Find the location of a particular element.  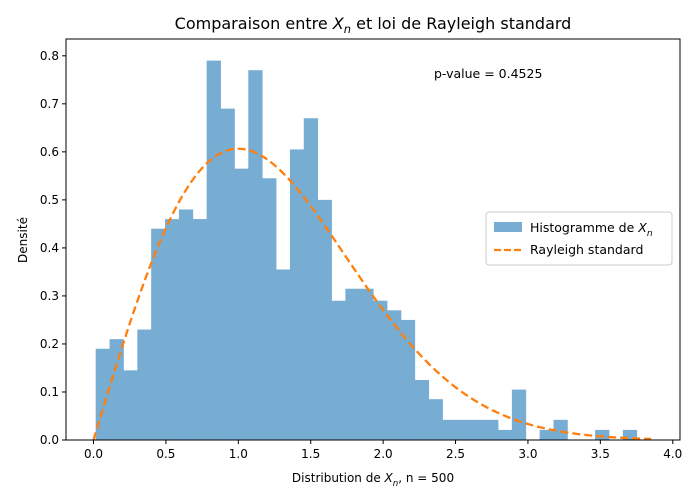

x-tick-label: 1.5 is located at coordinates (310, 454).